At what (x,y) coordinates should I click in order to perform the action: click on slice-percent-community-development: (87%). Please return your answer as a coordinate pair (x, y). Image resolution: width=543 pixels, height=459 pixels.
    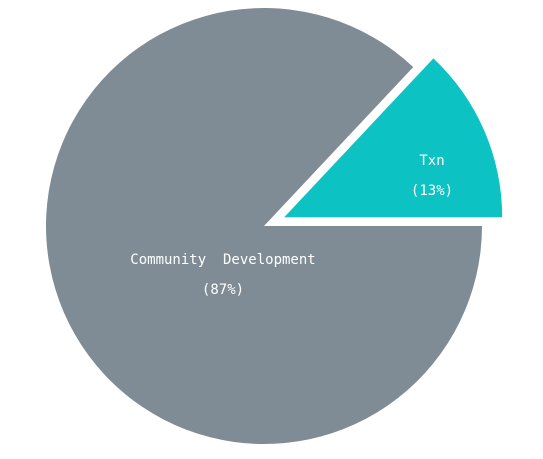
    Looking at the image, I should click on (223, 290).